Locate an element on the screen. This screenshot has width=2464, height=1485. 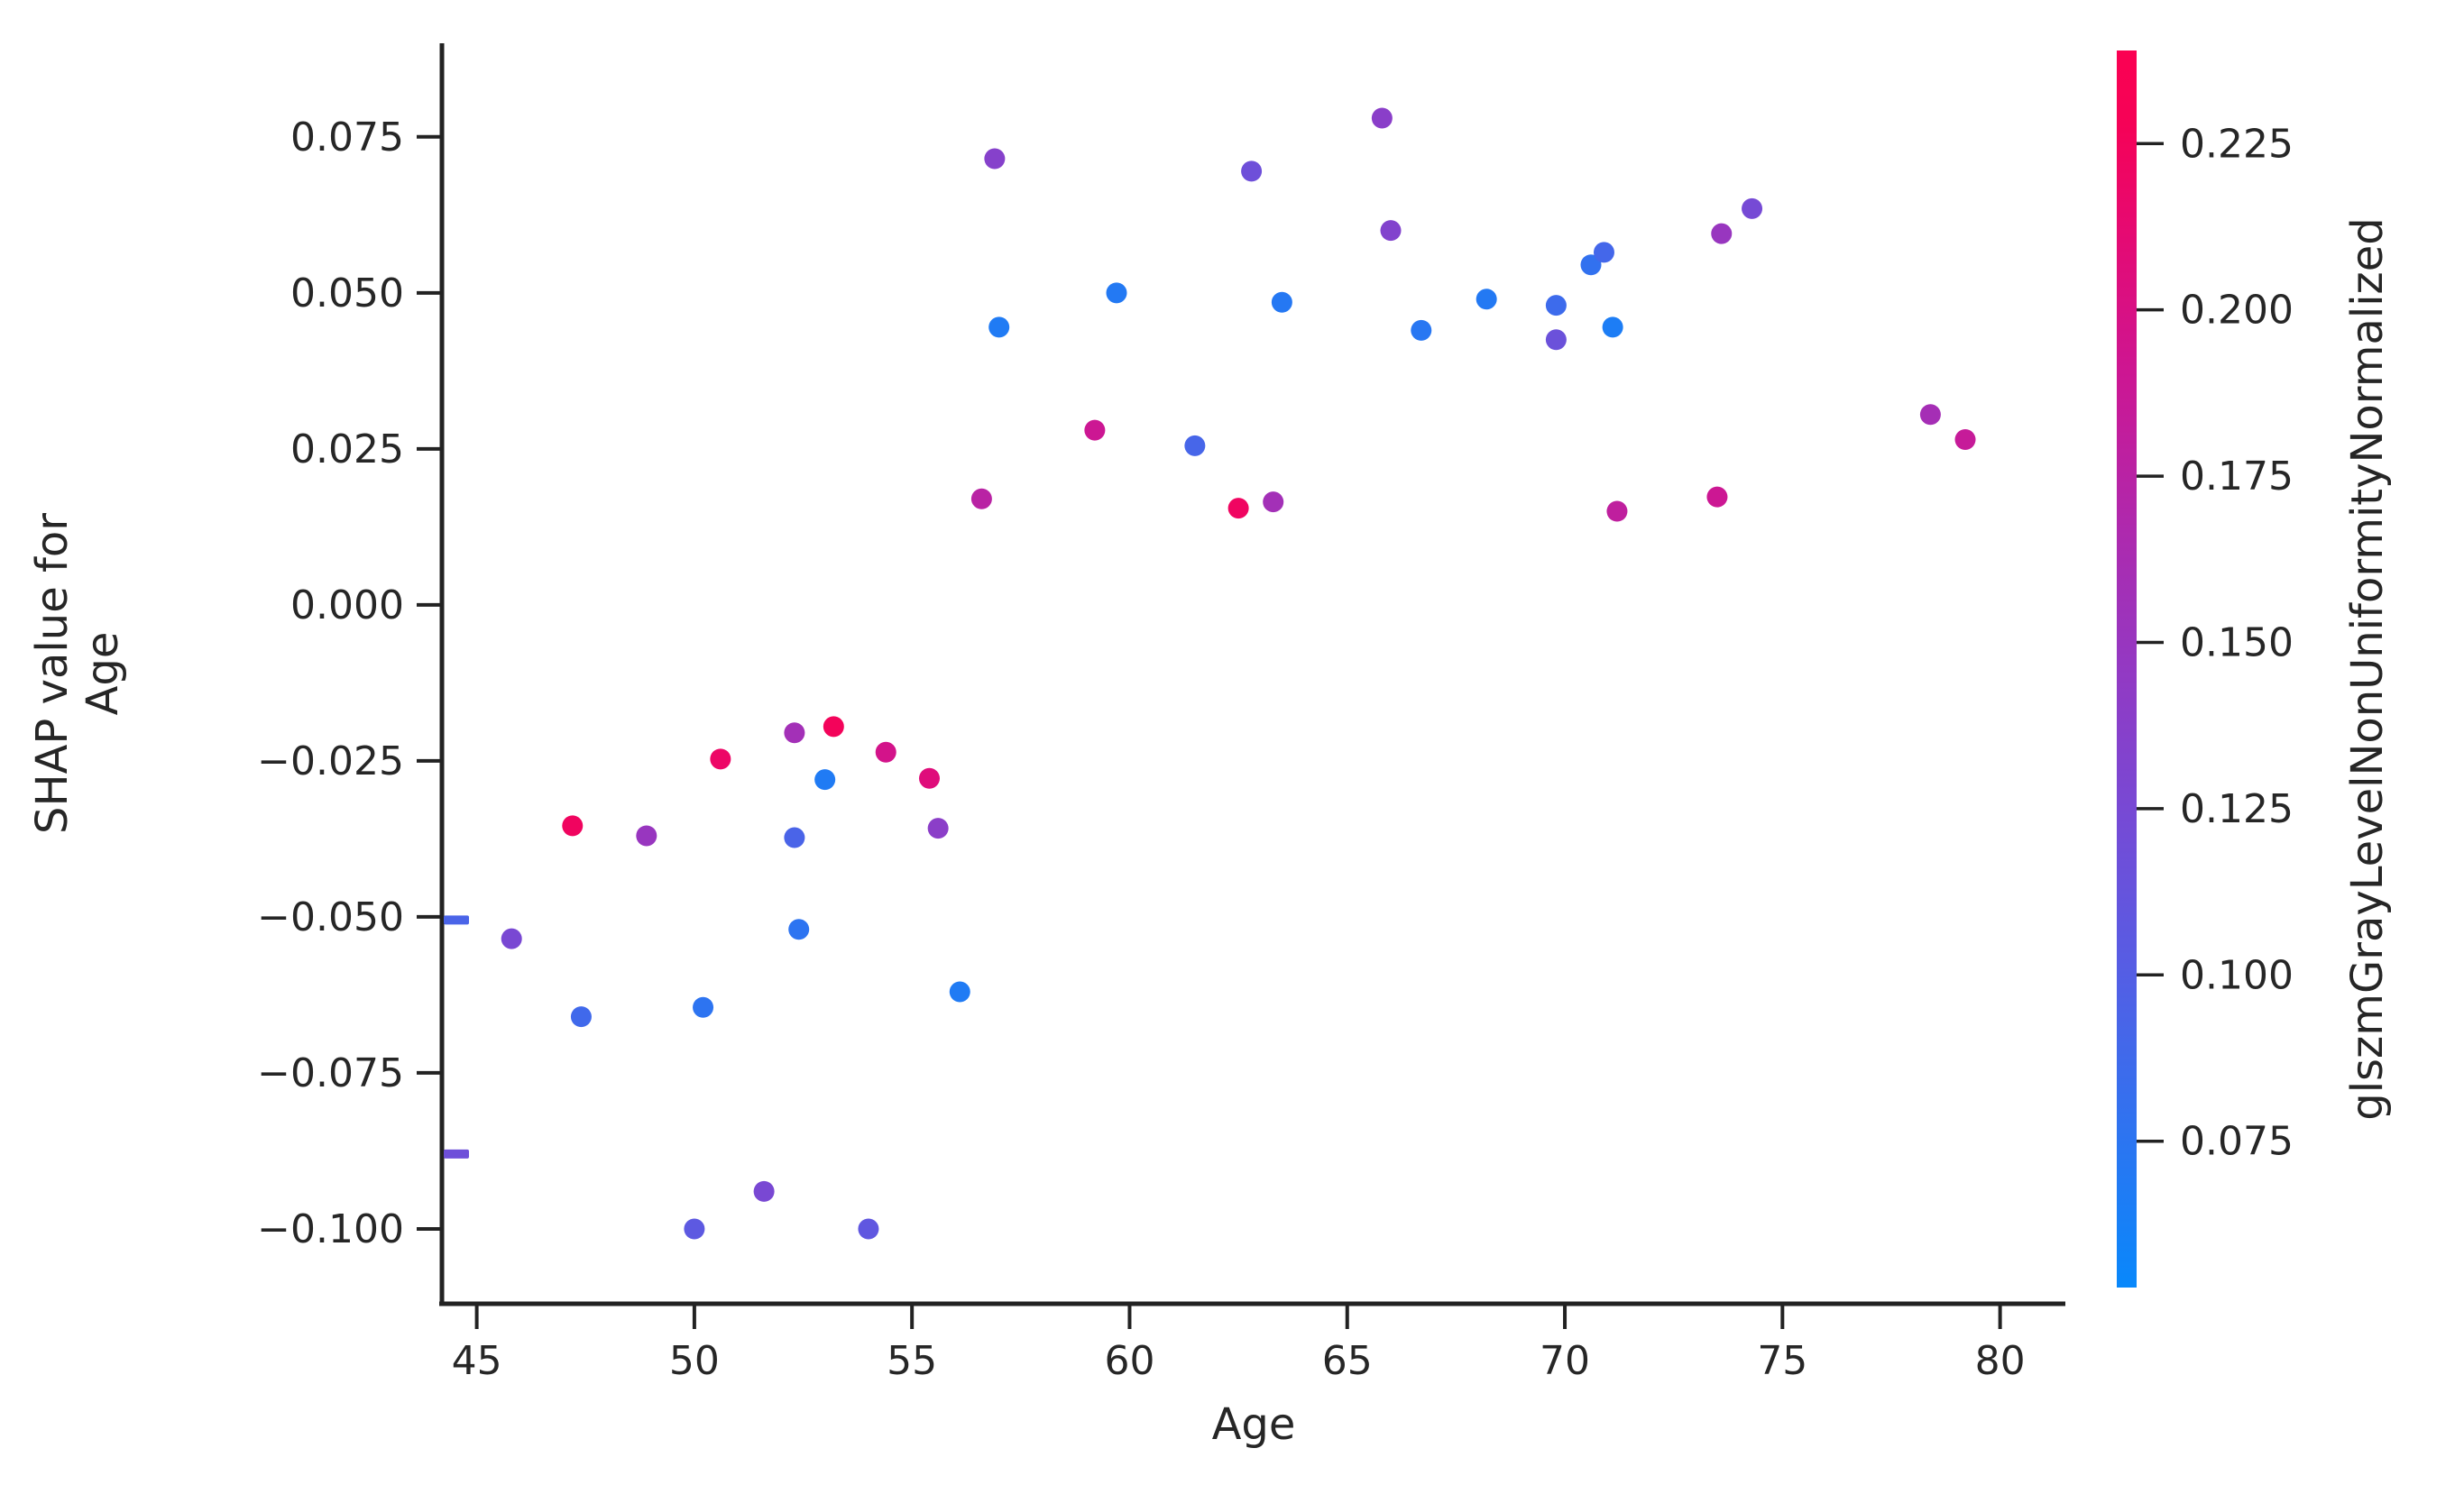
y-axis-label: SHAP value for Age is located at coordinates (77, 673).